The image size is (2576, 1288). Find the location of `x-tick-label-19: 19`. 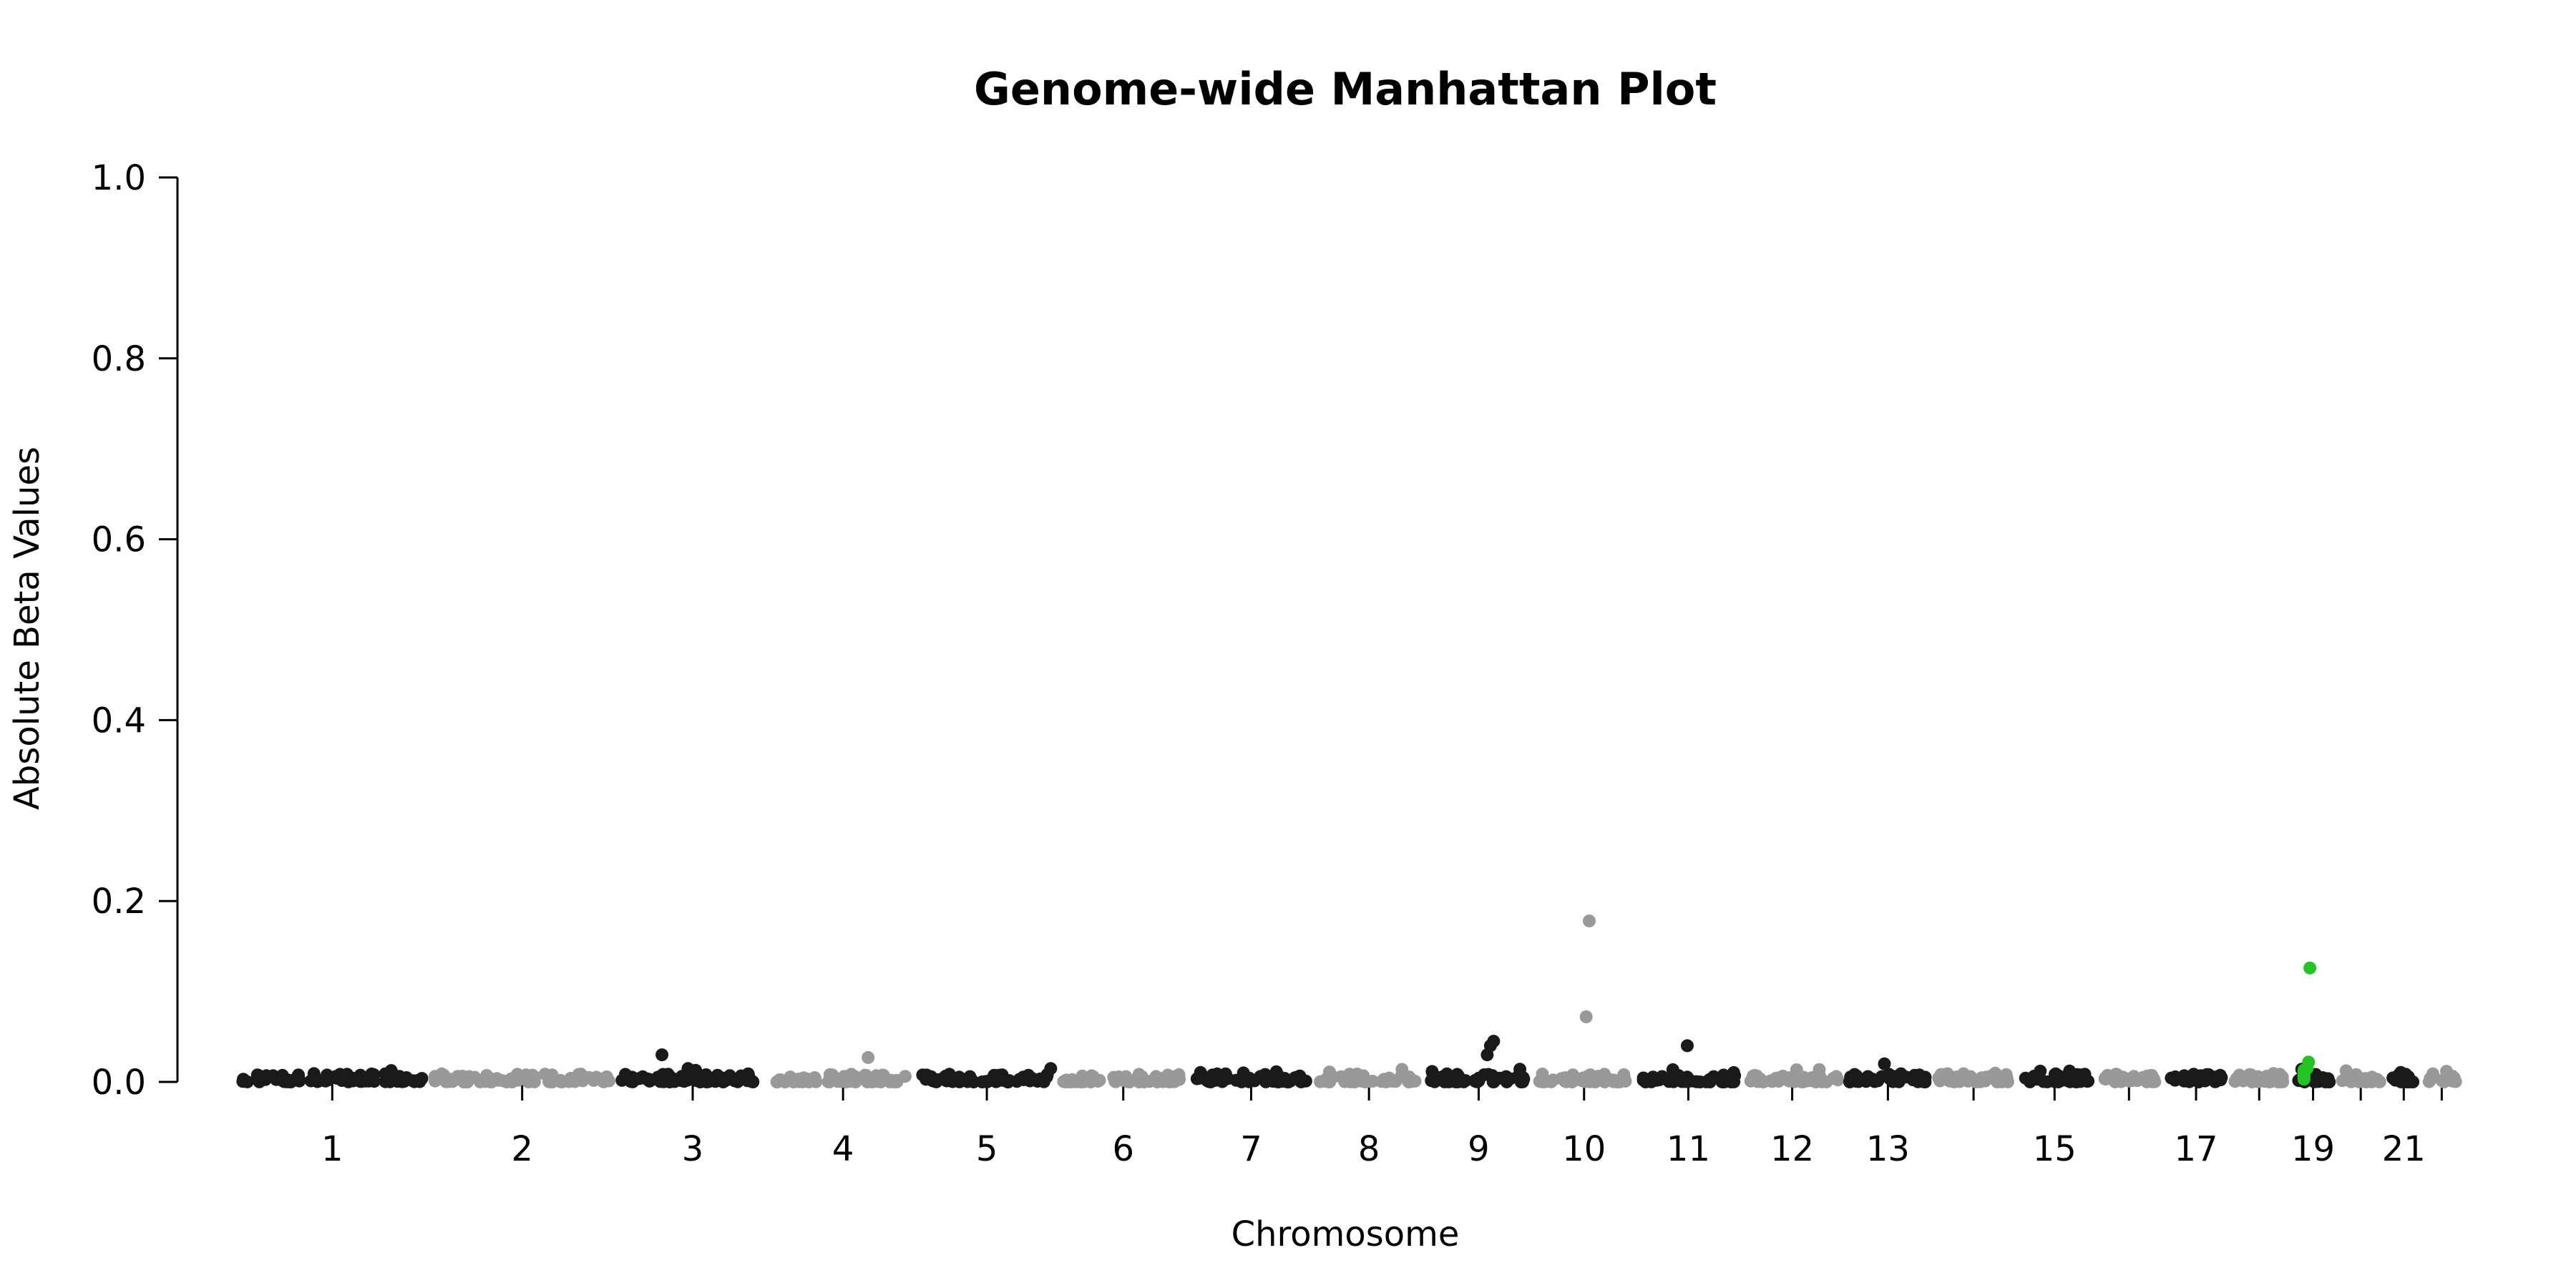

x-tick-label-19: 19 is located at coordinates (2313, 1149).